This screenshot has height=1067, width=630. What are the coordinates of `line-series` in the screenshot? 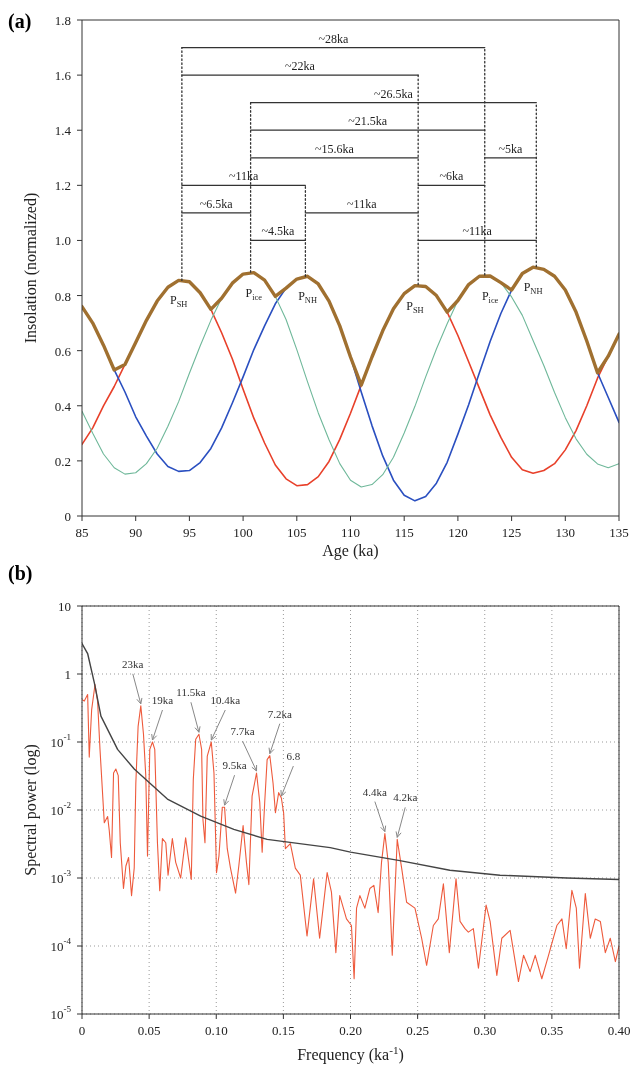 It's located at (350, 326).